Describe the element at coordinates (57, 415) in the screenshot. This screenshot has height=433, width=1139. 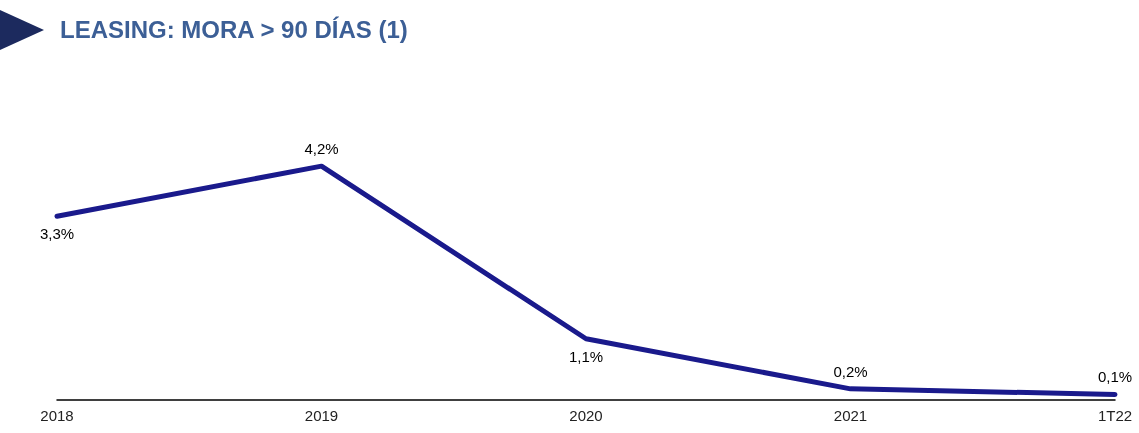
I see `x-tick-label: 2018` at that location.